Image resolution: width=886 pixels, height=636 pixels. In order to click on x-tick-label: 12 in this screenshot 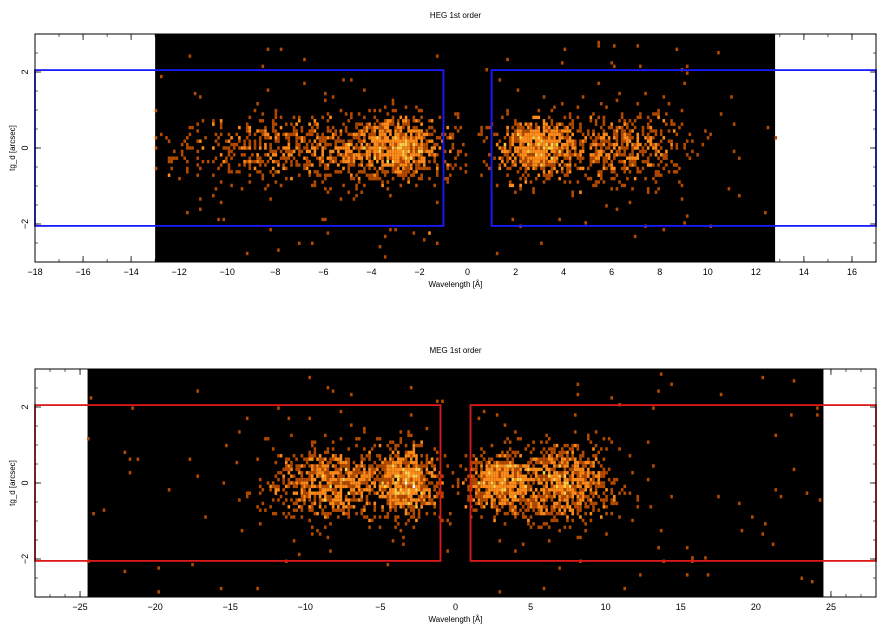, I will do `click(756, 272)`.